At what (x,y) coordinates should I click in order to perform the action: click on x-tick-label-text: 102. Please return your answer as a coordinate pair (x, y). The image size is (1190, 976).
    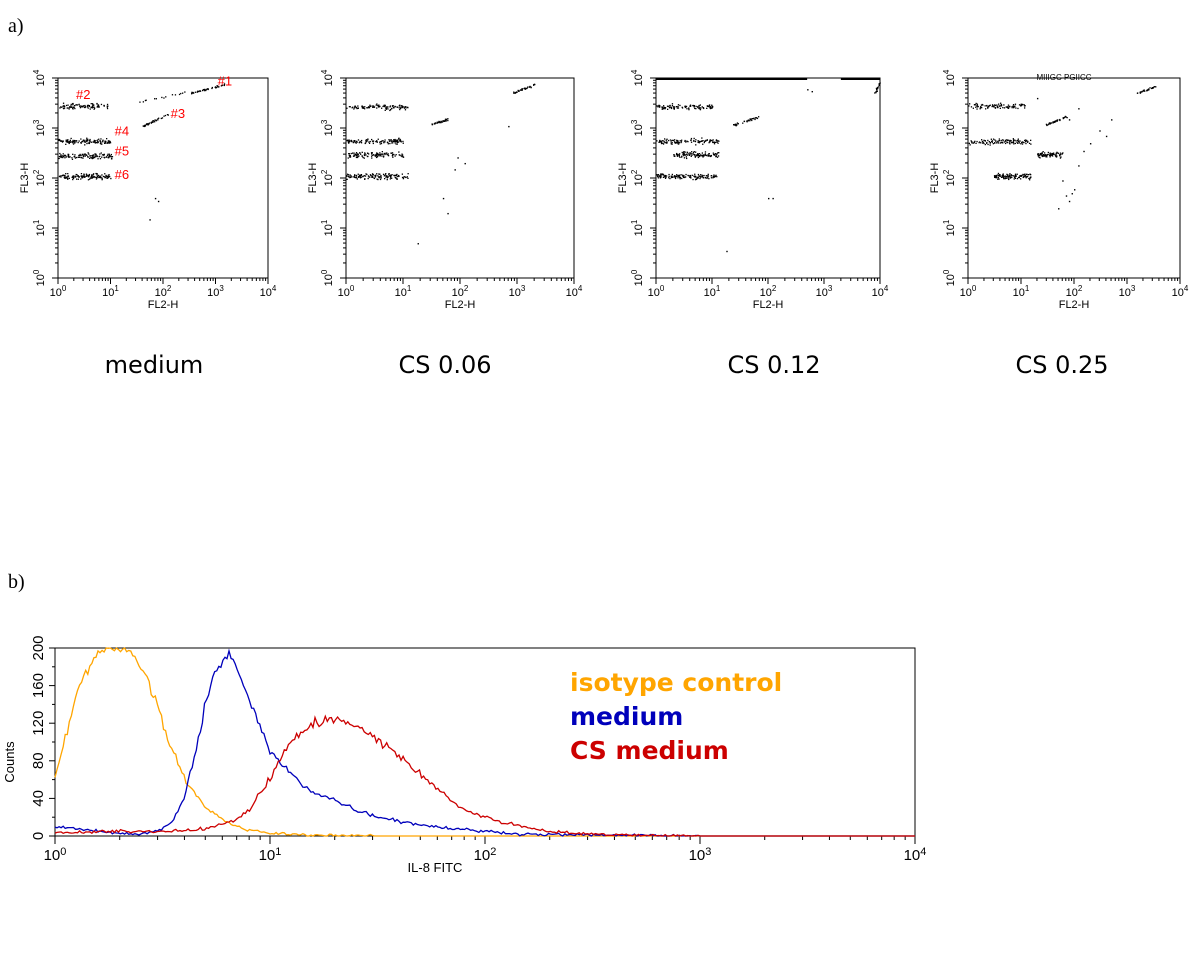
    Looking at the image, I should click on (768, 291).